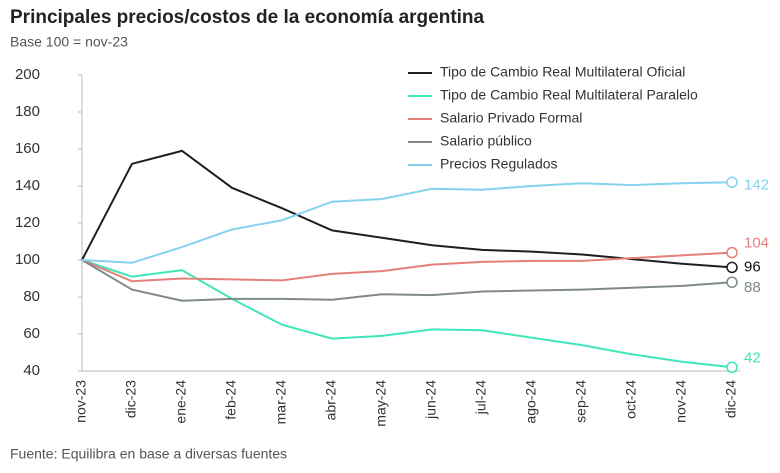 The image size is (780, 473). What do you see at coordinates (27, 148) in the screenshot?
I see `y-tick-label: 160` at bounding box center [27, 148].